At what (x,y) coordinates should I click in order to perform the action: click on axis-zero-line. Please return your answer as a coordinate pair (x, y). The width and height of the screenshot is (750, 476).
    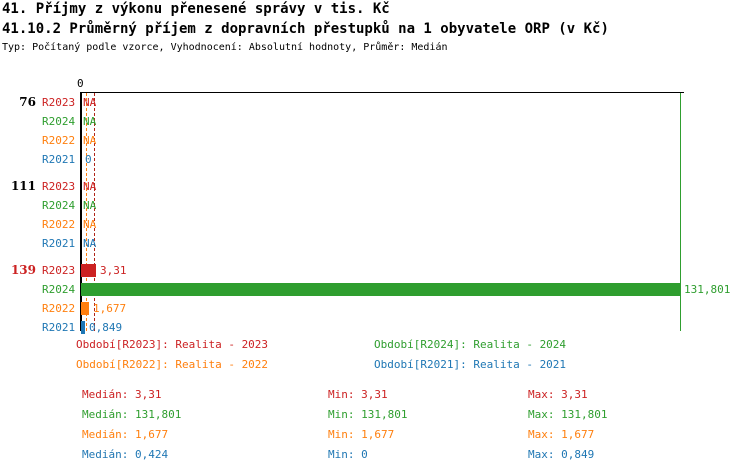
    Looking at the image, I should click on (81, 212).